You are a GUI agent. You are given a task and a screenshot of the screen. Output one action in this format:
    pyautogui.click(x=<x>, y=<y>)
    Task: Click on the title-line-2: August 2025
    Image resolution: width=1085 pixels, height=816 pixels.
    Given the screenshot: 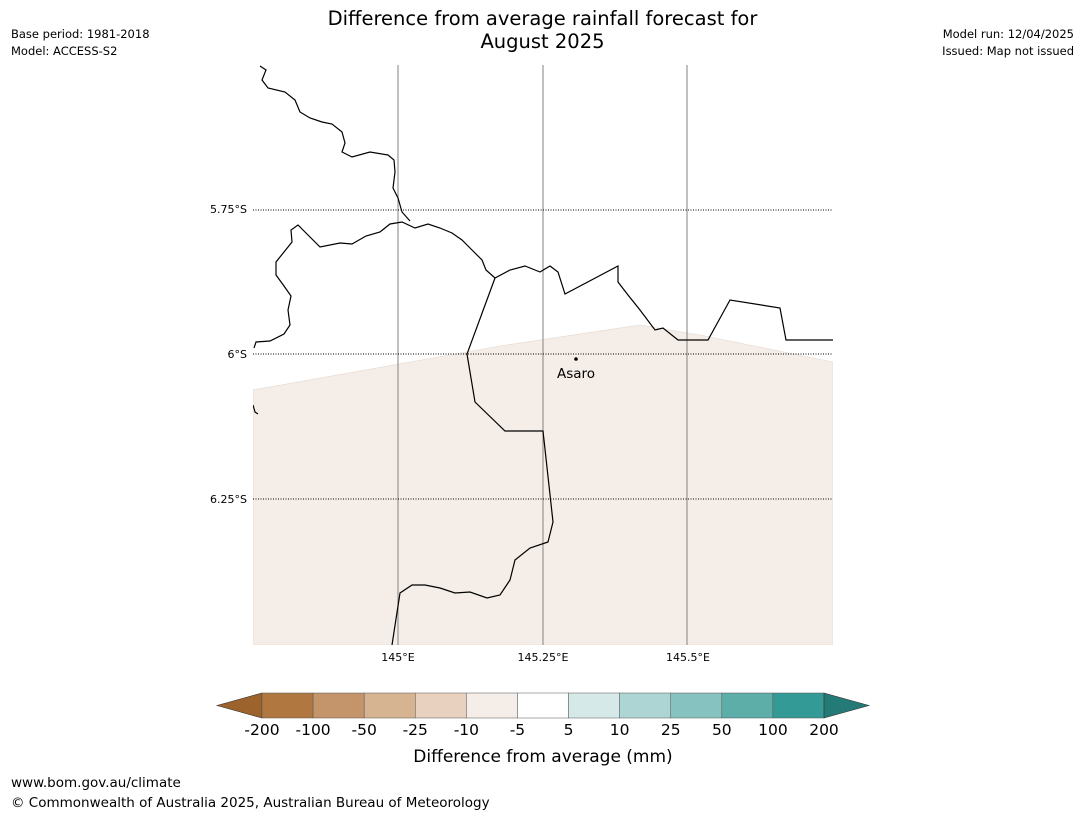 What is the action you would take?
    pyautogui.click(x=542, y=41)
    